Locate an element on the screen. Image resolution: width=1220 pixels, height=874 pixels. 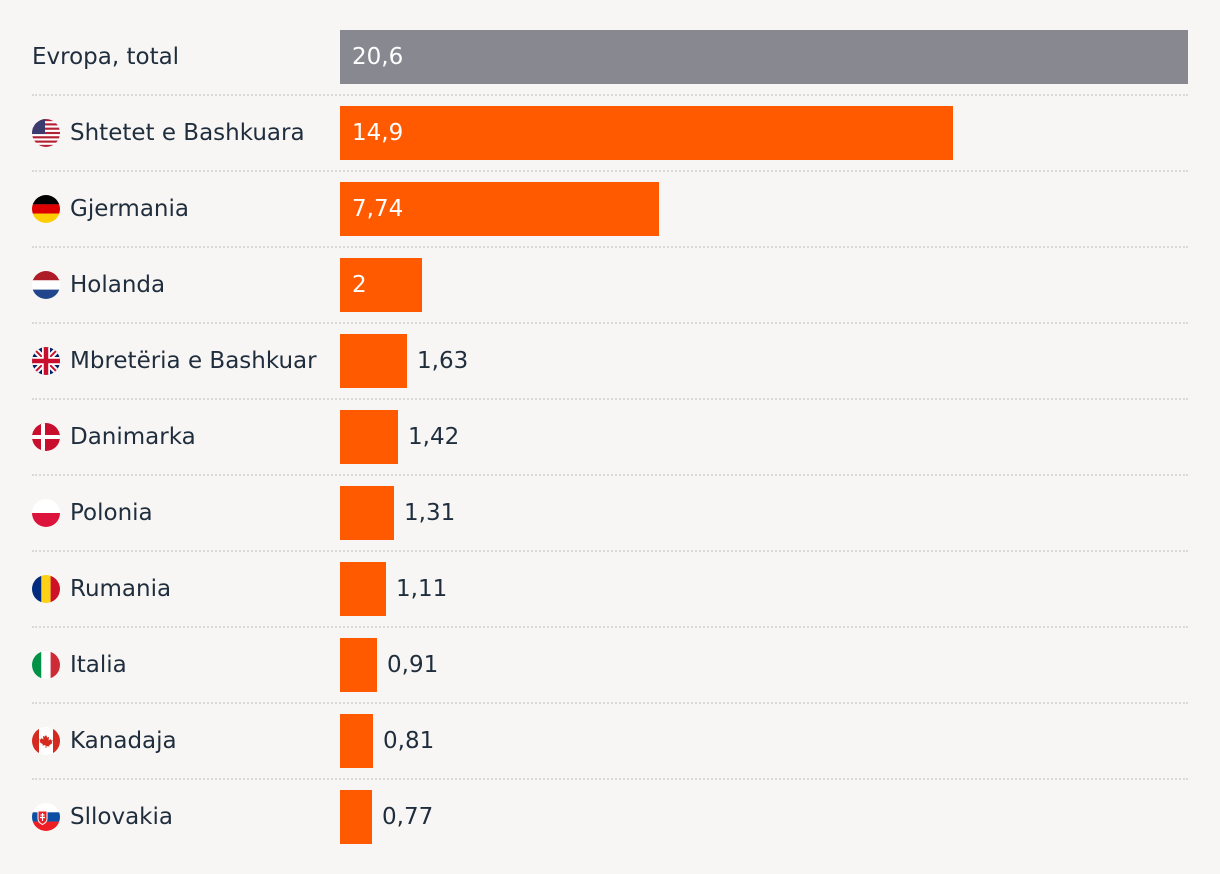
value-label-0: 20,6 is located at coordinates (378, 57).